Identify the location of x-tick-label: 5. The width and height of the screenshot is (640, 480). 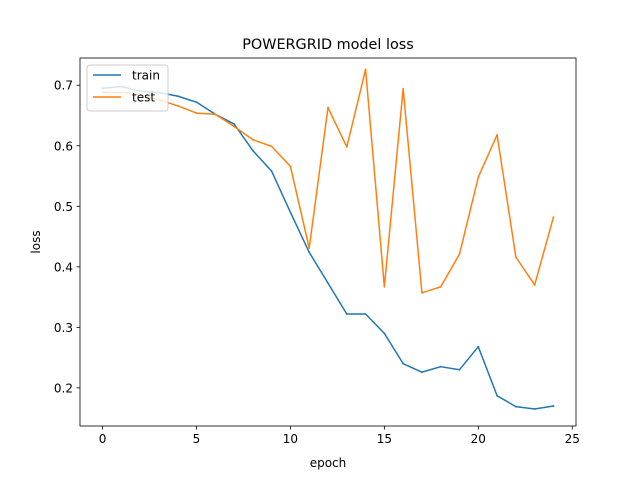
(197, 439).